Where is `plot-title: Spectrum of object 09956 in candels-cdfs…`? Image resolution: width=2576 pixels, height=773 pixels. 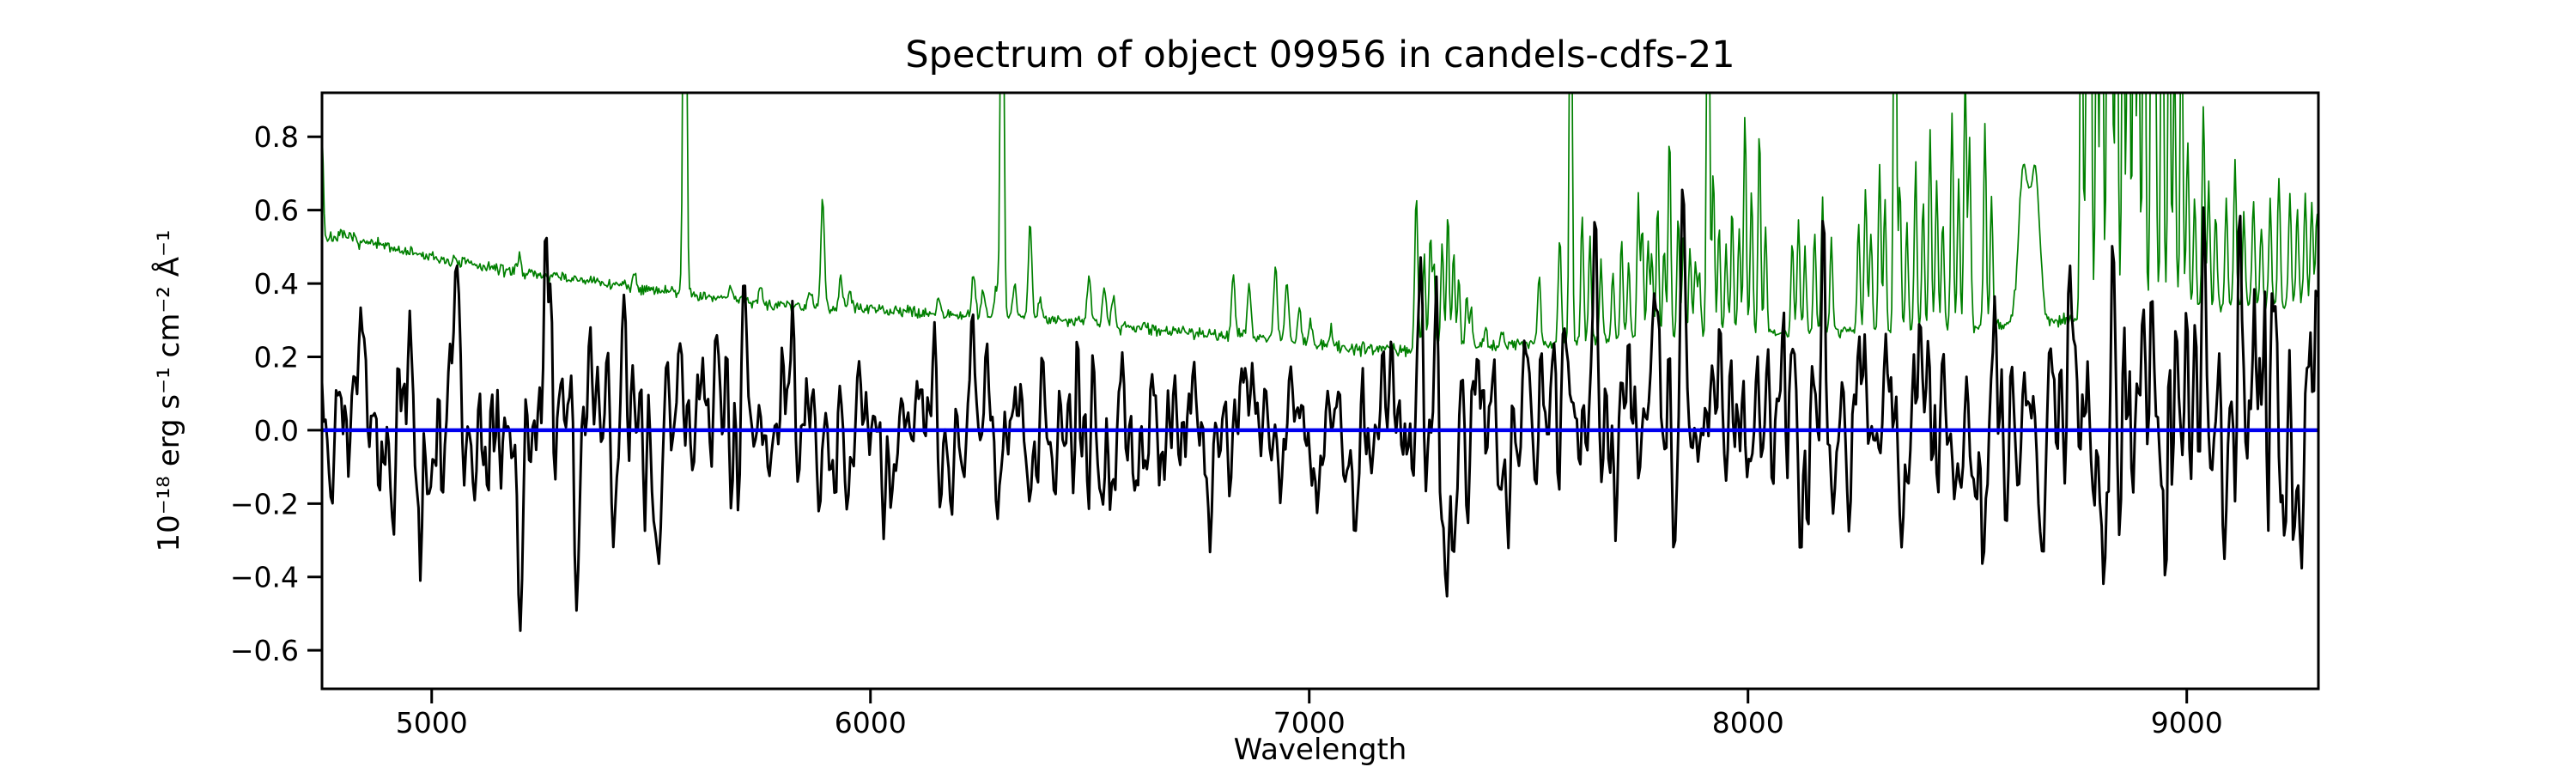 plot-title: Spectrum of object 09956 in candels-cdfs… is located at coordinates (1320, 55).